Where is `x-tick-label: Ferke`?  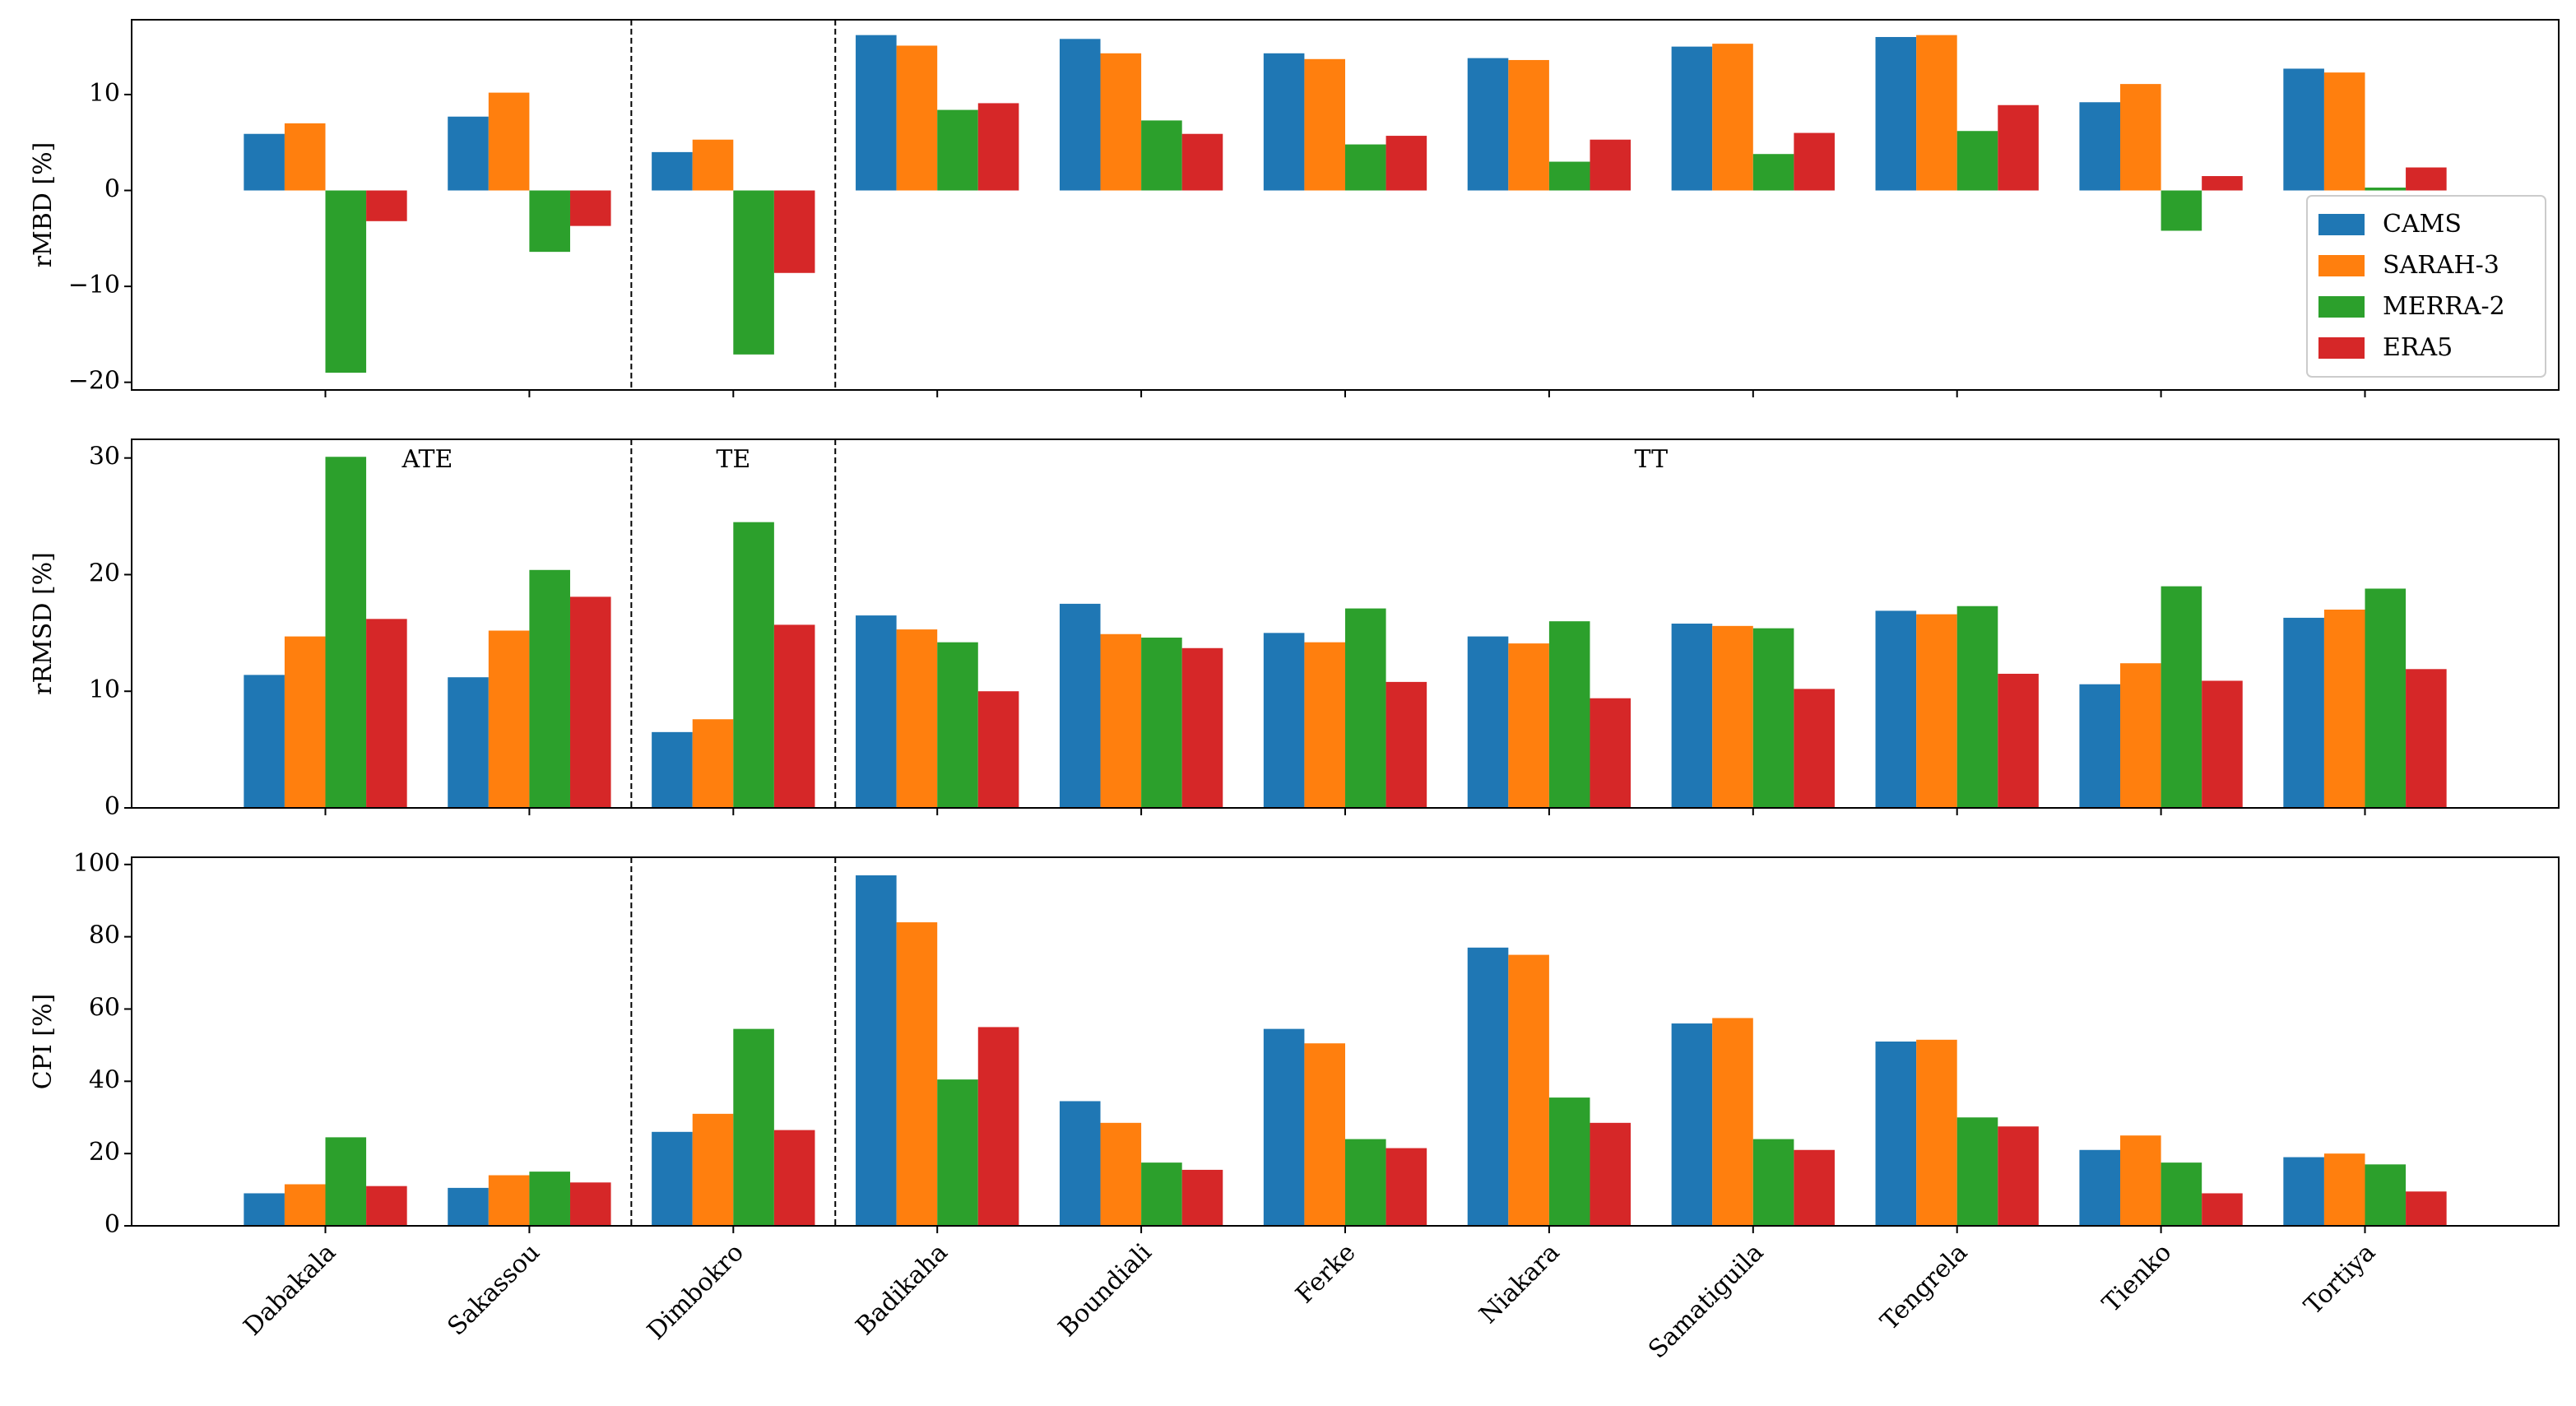
x-tick-label: Ferke is located at coordinates (1326, 1273).